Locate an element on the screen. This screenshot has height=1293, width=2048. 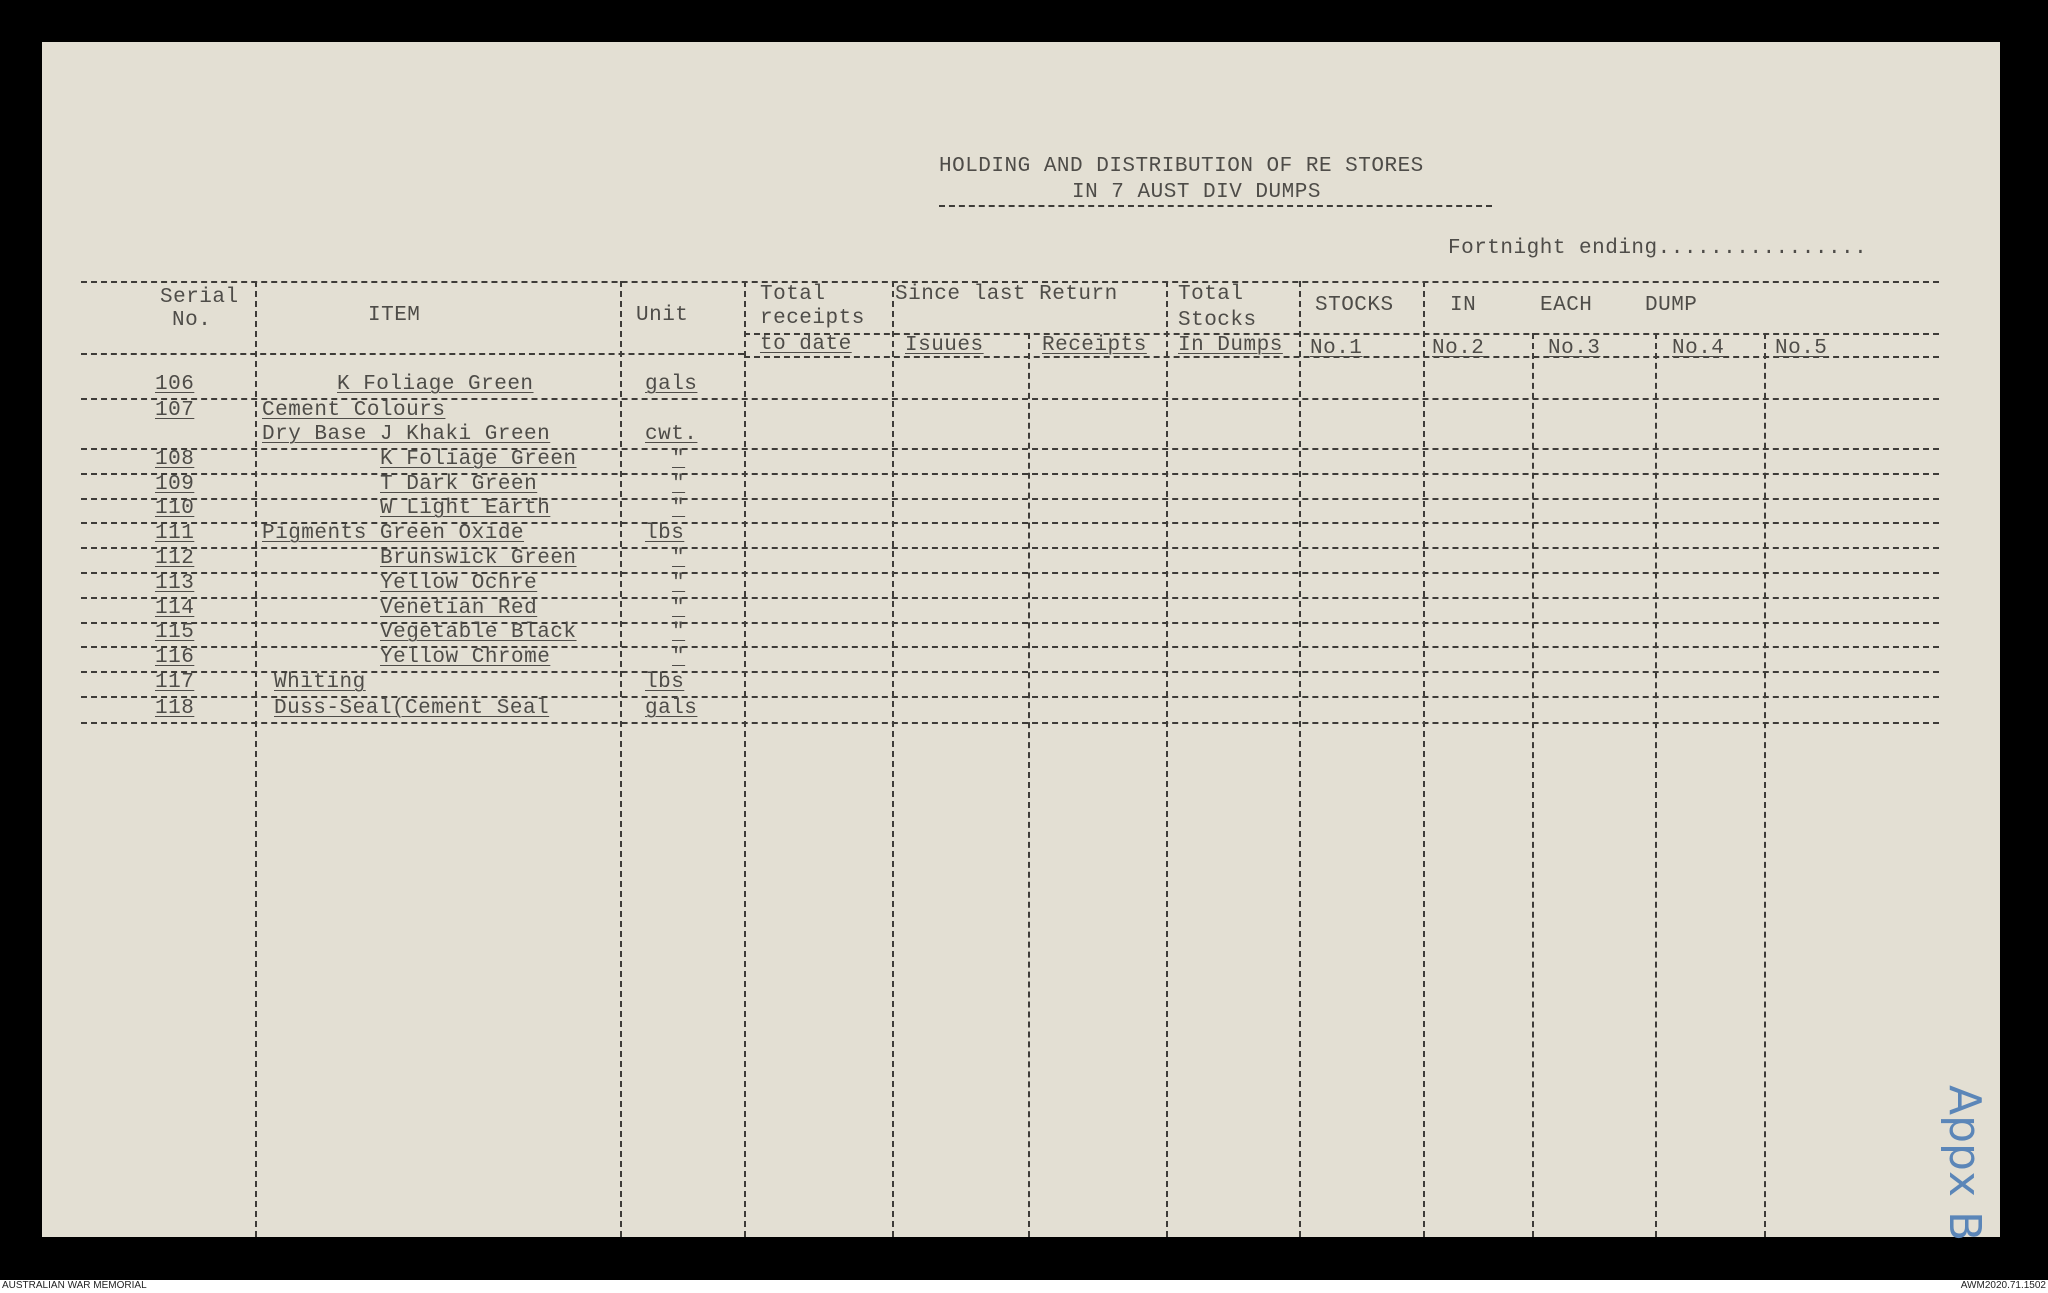
column-divider-item is located at coordinates (256, 759).